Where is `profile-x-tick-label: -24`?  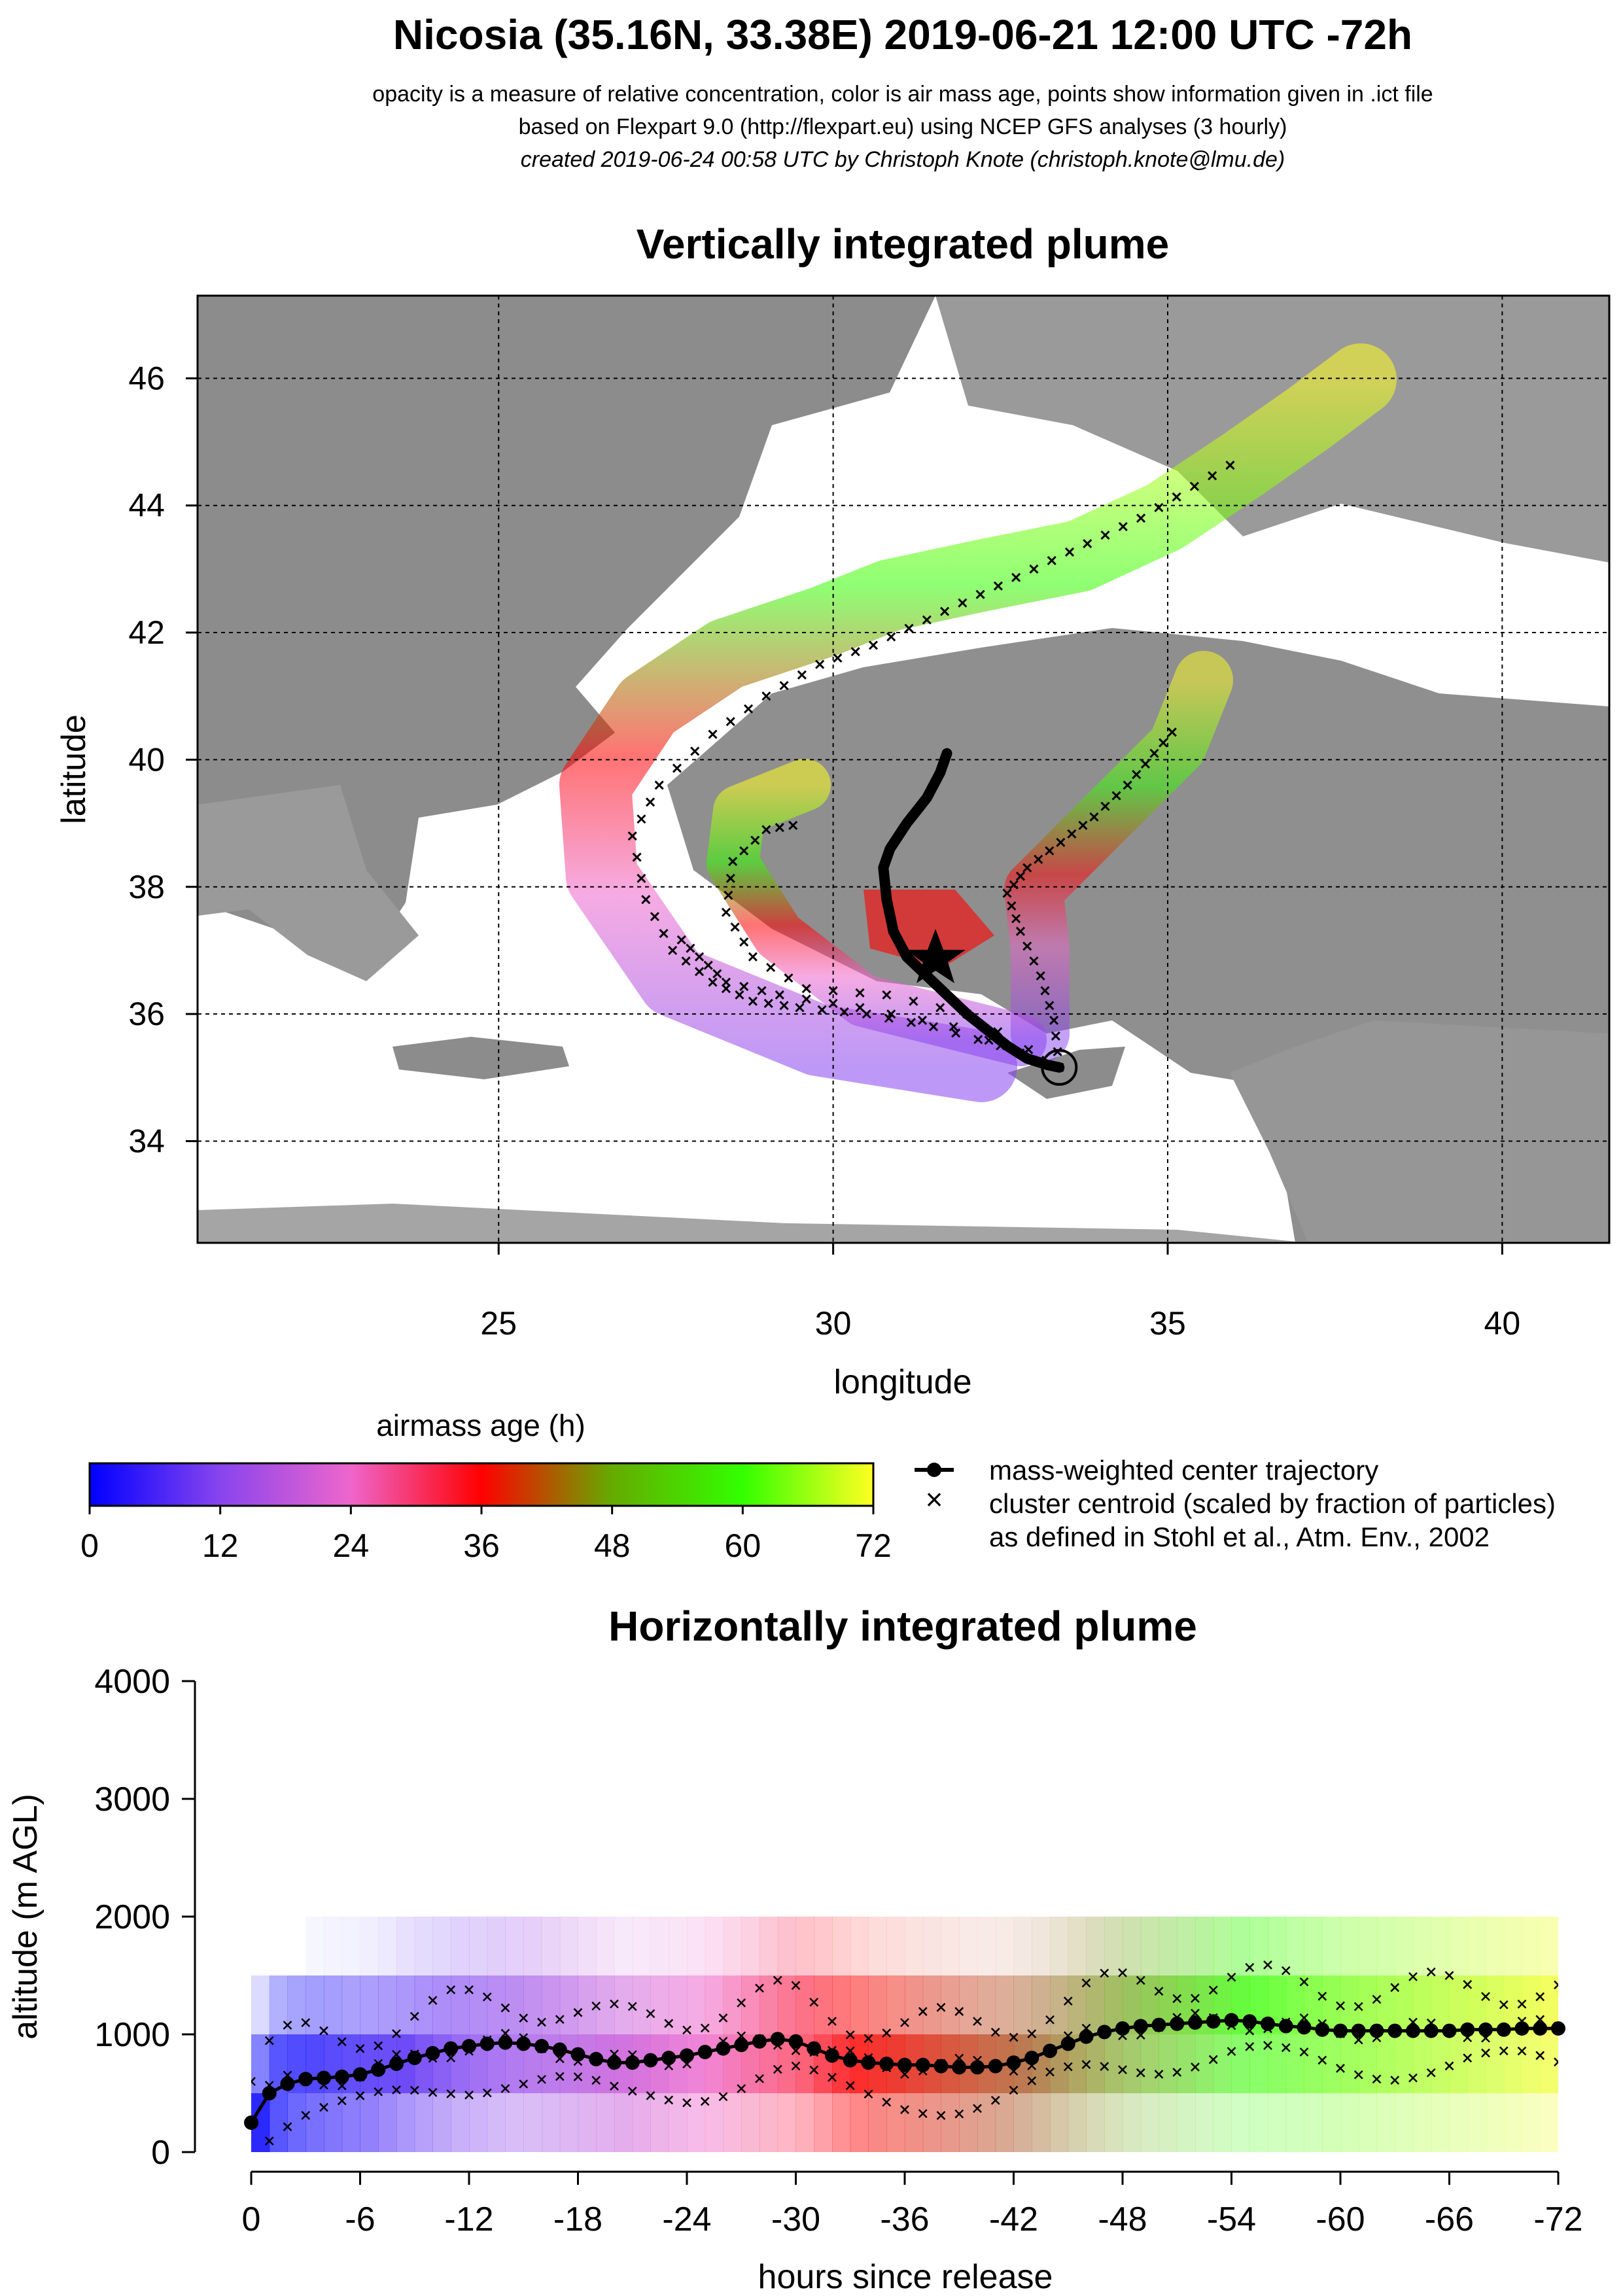 profile-x-tick-label: -24 is located at coordinates (686, 2219).